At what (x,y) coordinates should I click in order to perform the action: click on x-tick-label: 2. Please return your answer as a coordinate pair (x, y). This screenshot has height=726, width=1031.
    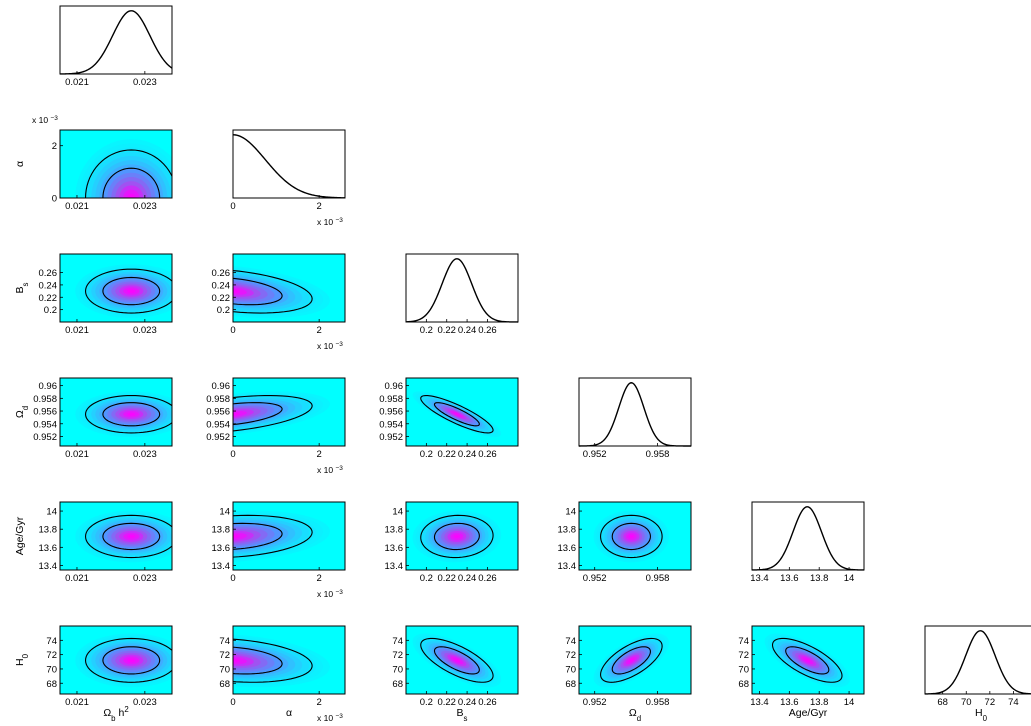
    Looking at the image, I should click on (319, 578).